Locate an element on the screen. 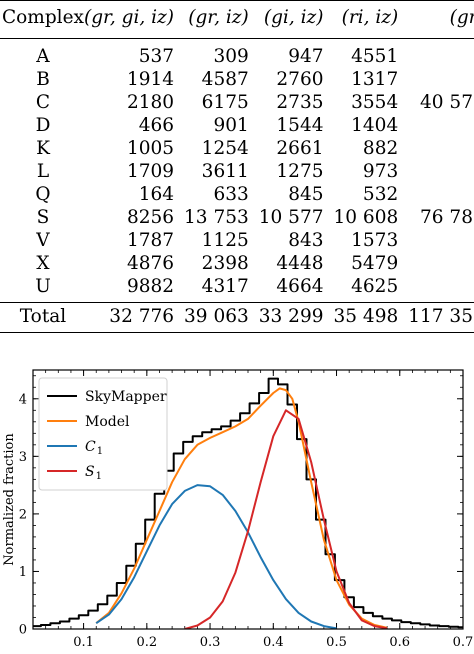 This screenshot has height=654, width=474. table-row: A 537 309 947 4551 is located at coordinates (237, 54).